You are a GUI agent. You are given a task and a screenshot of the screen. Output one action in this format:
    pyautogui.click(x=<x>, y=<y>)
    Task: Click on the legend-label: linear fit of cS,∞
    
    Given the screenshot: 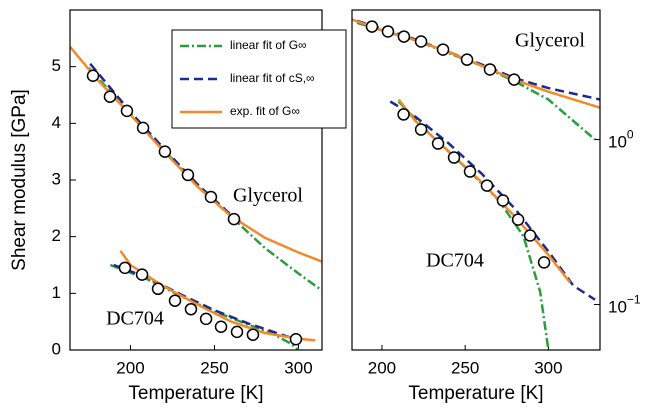 What is the action you would take?
    pyautogui.click(x=272, y=78)
    